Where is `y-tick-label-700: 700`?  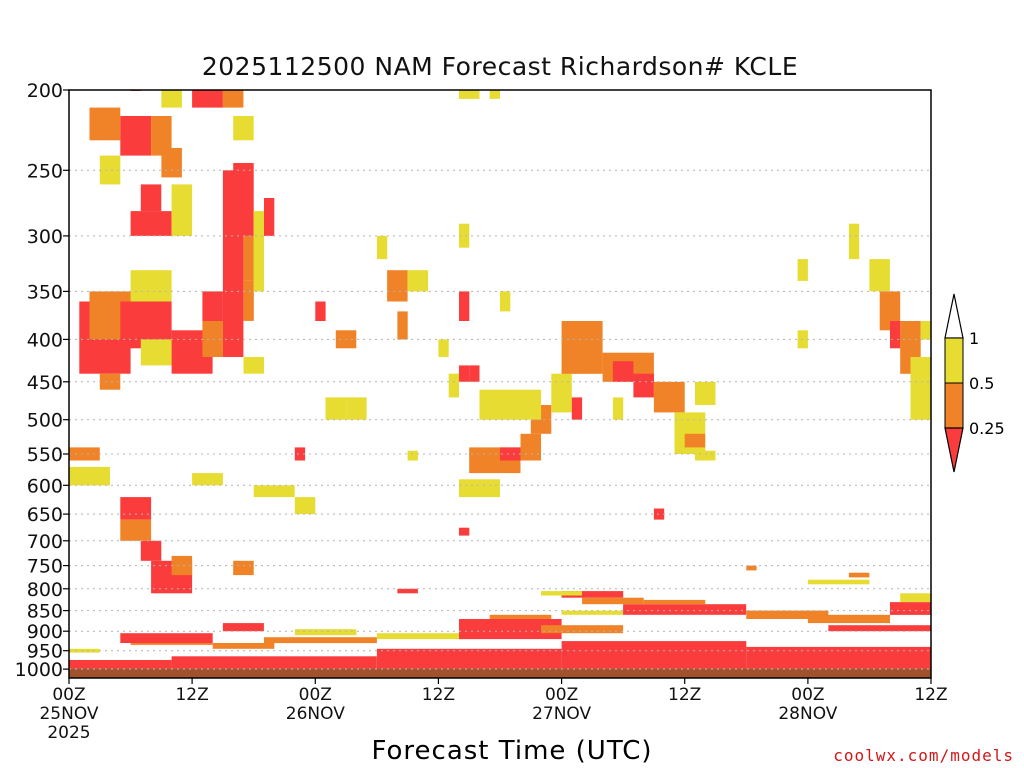 y-tick-label-700: 700 is located at coordinates (45, 542).